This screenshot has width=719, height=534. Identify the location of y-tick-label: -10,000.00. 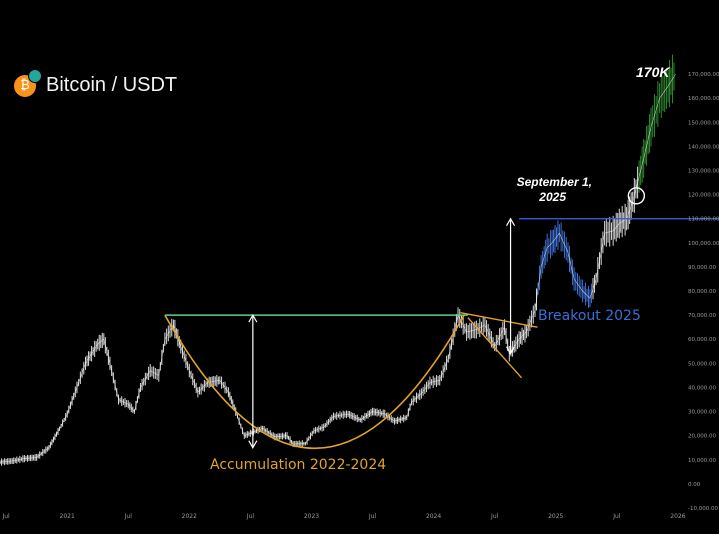
(703, 509).